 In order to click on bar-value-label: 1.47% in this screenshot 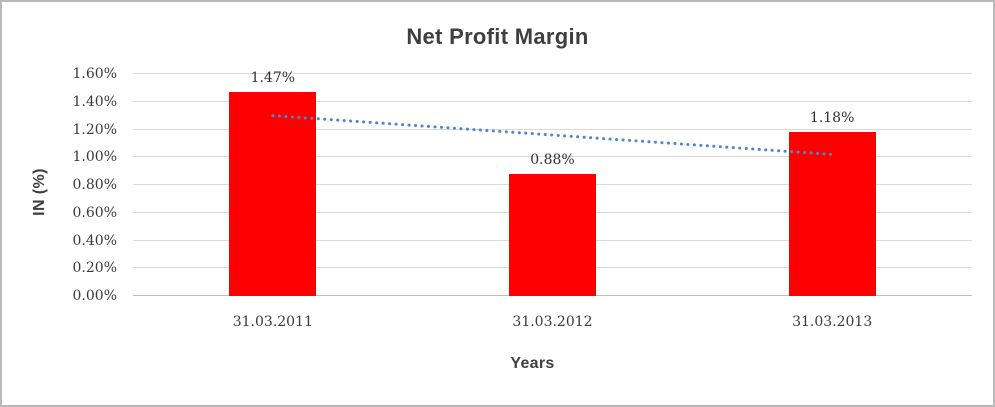, I will do `click(273, 78)`.